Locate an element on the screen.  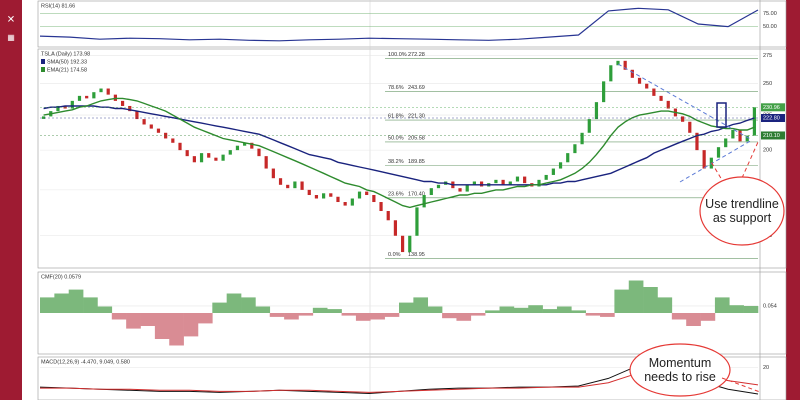
grid-icon: ▦ is located at coordinates (11, 37).